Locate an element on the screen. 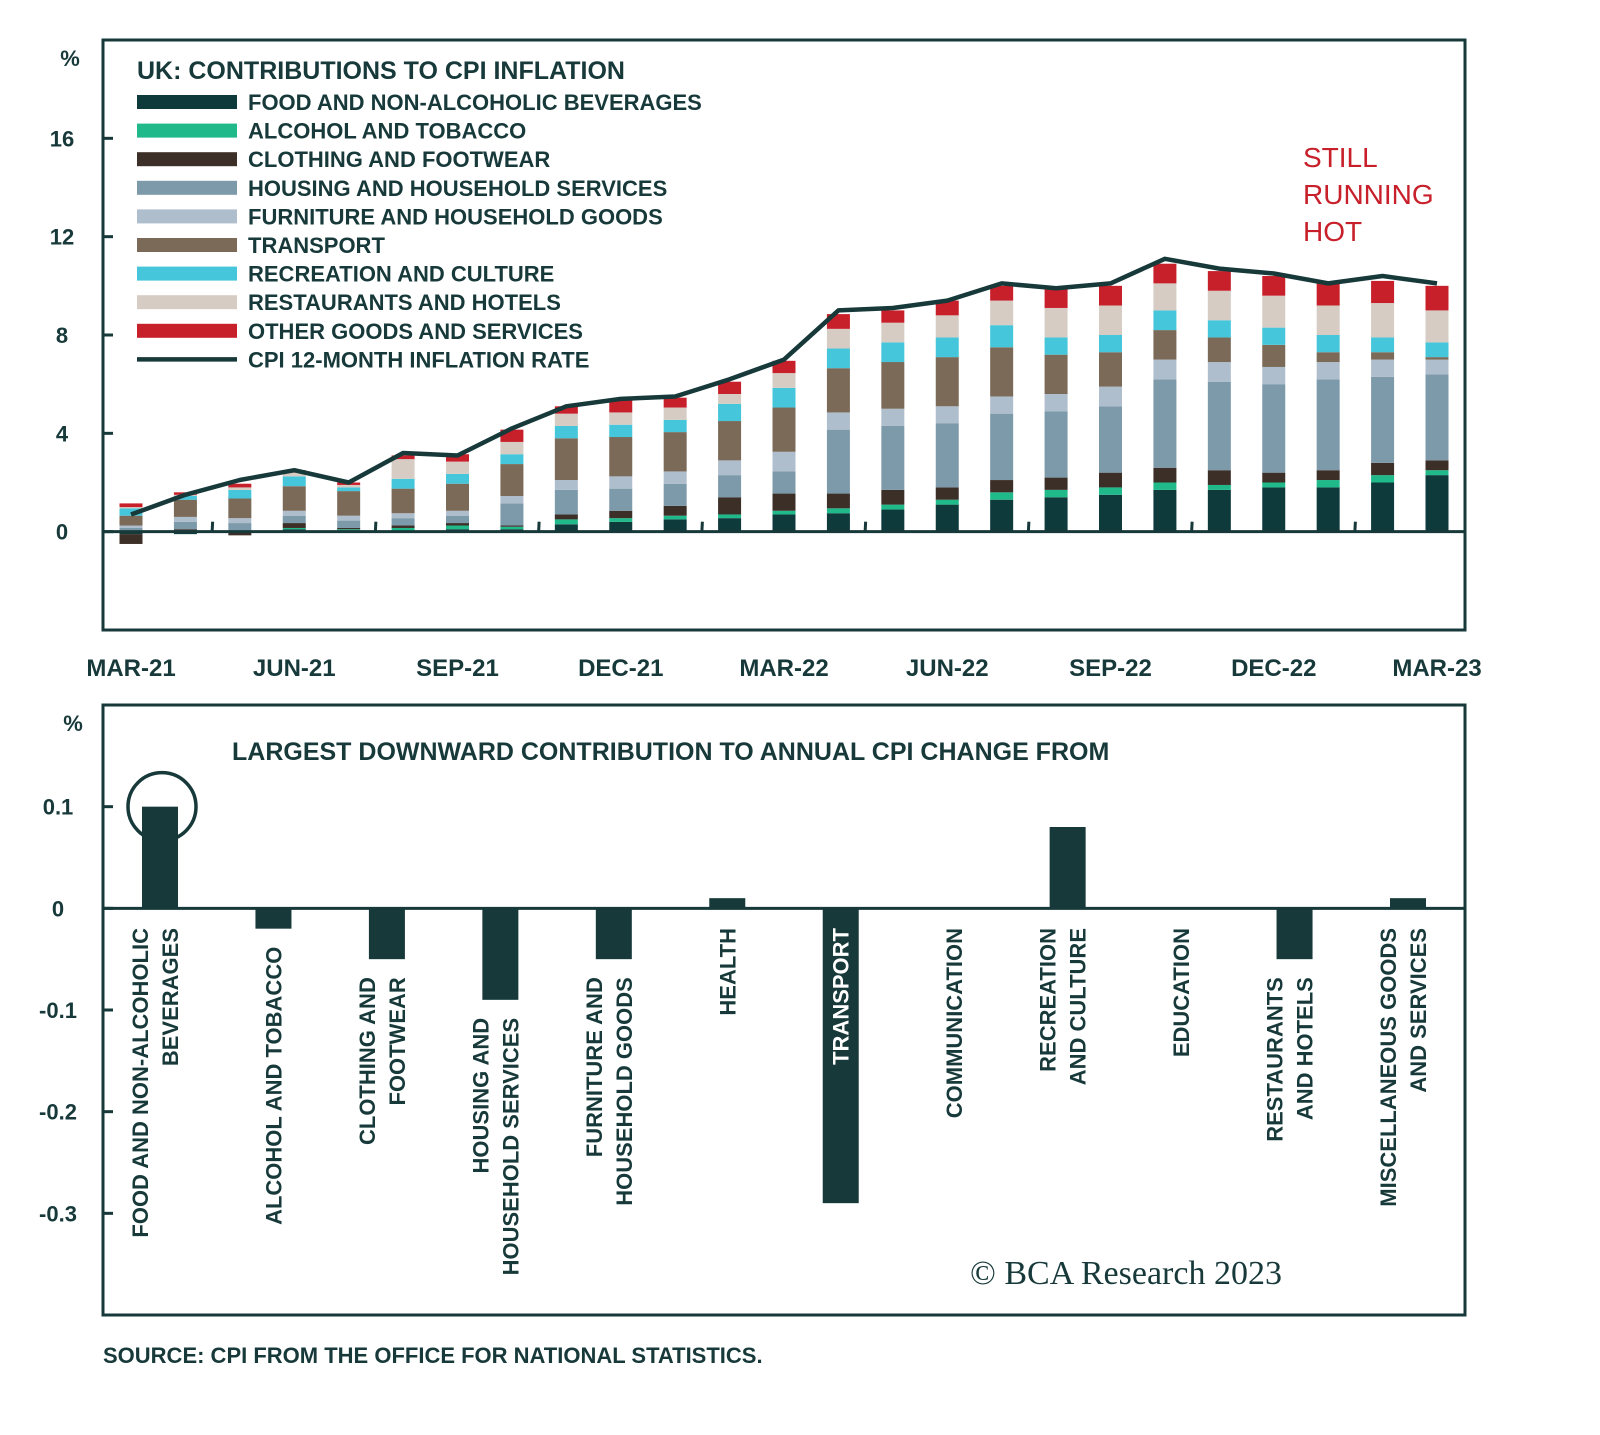 Image resolution: width=1600 pixels, height=1435 pixels. x-tick-label: DEC-21 is located at coordinates (620, 668).